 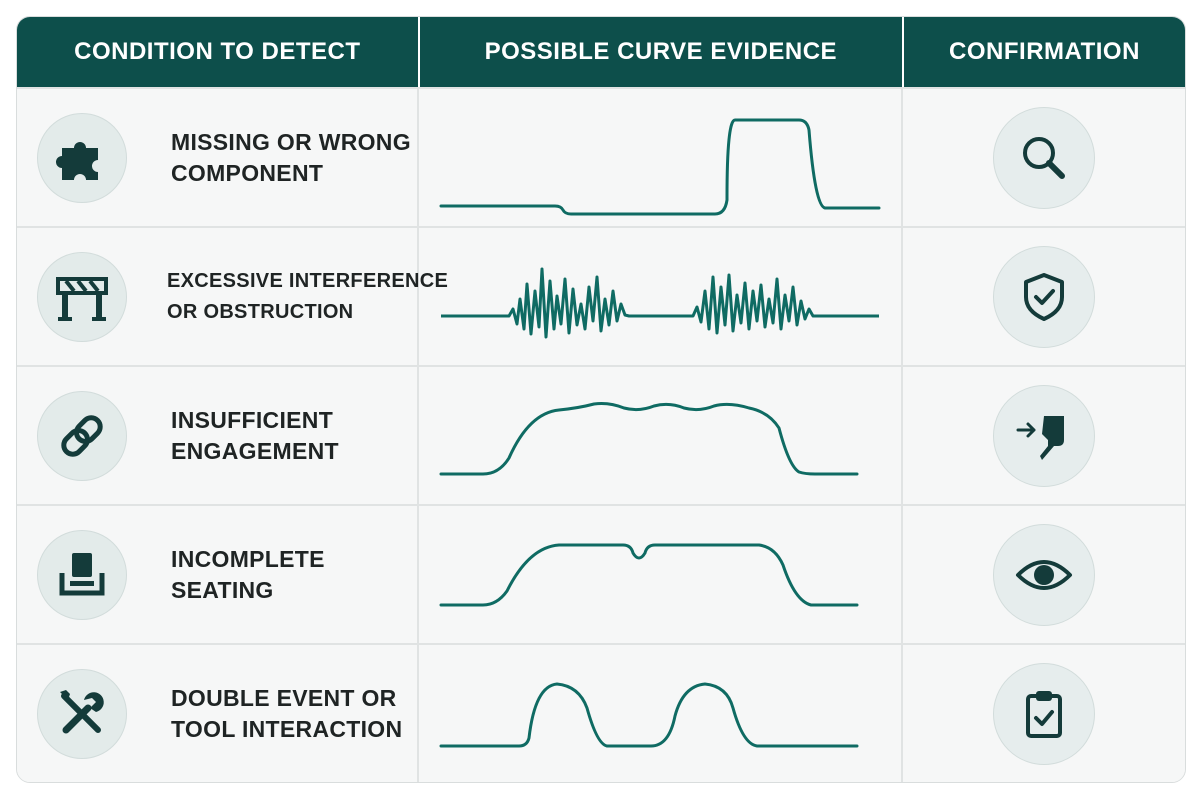 I want to click on header-evidence: POSSIBLE CURVE EVIDENCE, so click(x=662, y=52).